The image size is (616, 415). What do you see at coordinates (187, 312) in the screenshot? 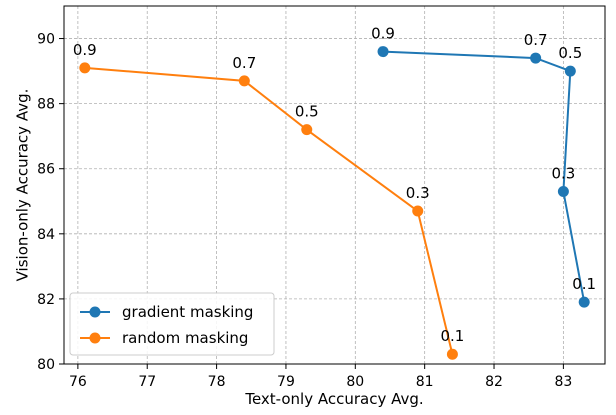
I see `legend-label: gradient masking` at bounding box center [187, 312].